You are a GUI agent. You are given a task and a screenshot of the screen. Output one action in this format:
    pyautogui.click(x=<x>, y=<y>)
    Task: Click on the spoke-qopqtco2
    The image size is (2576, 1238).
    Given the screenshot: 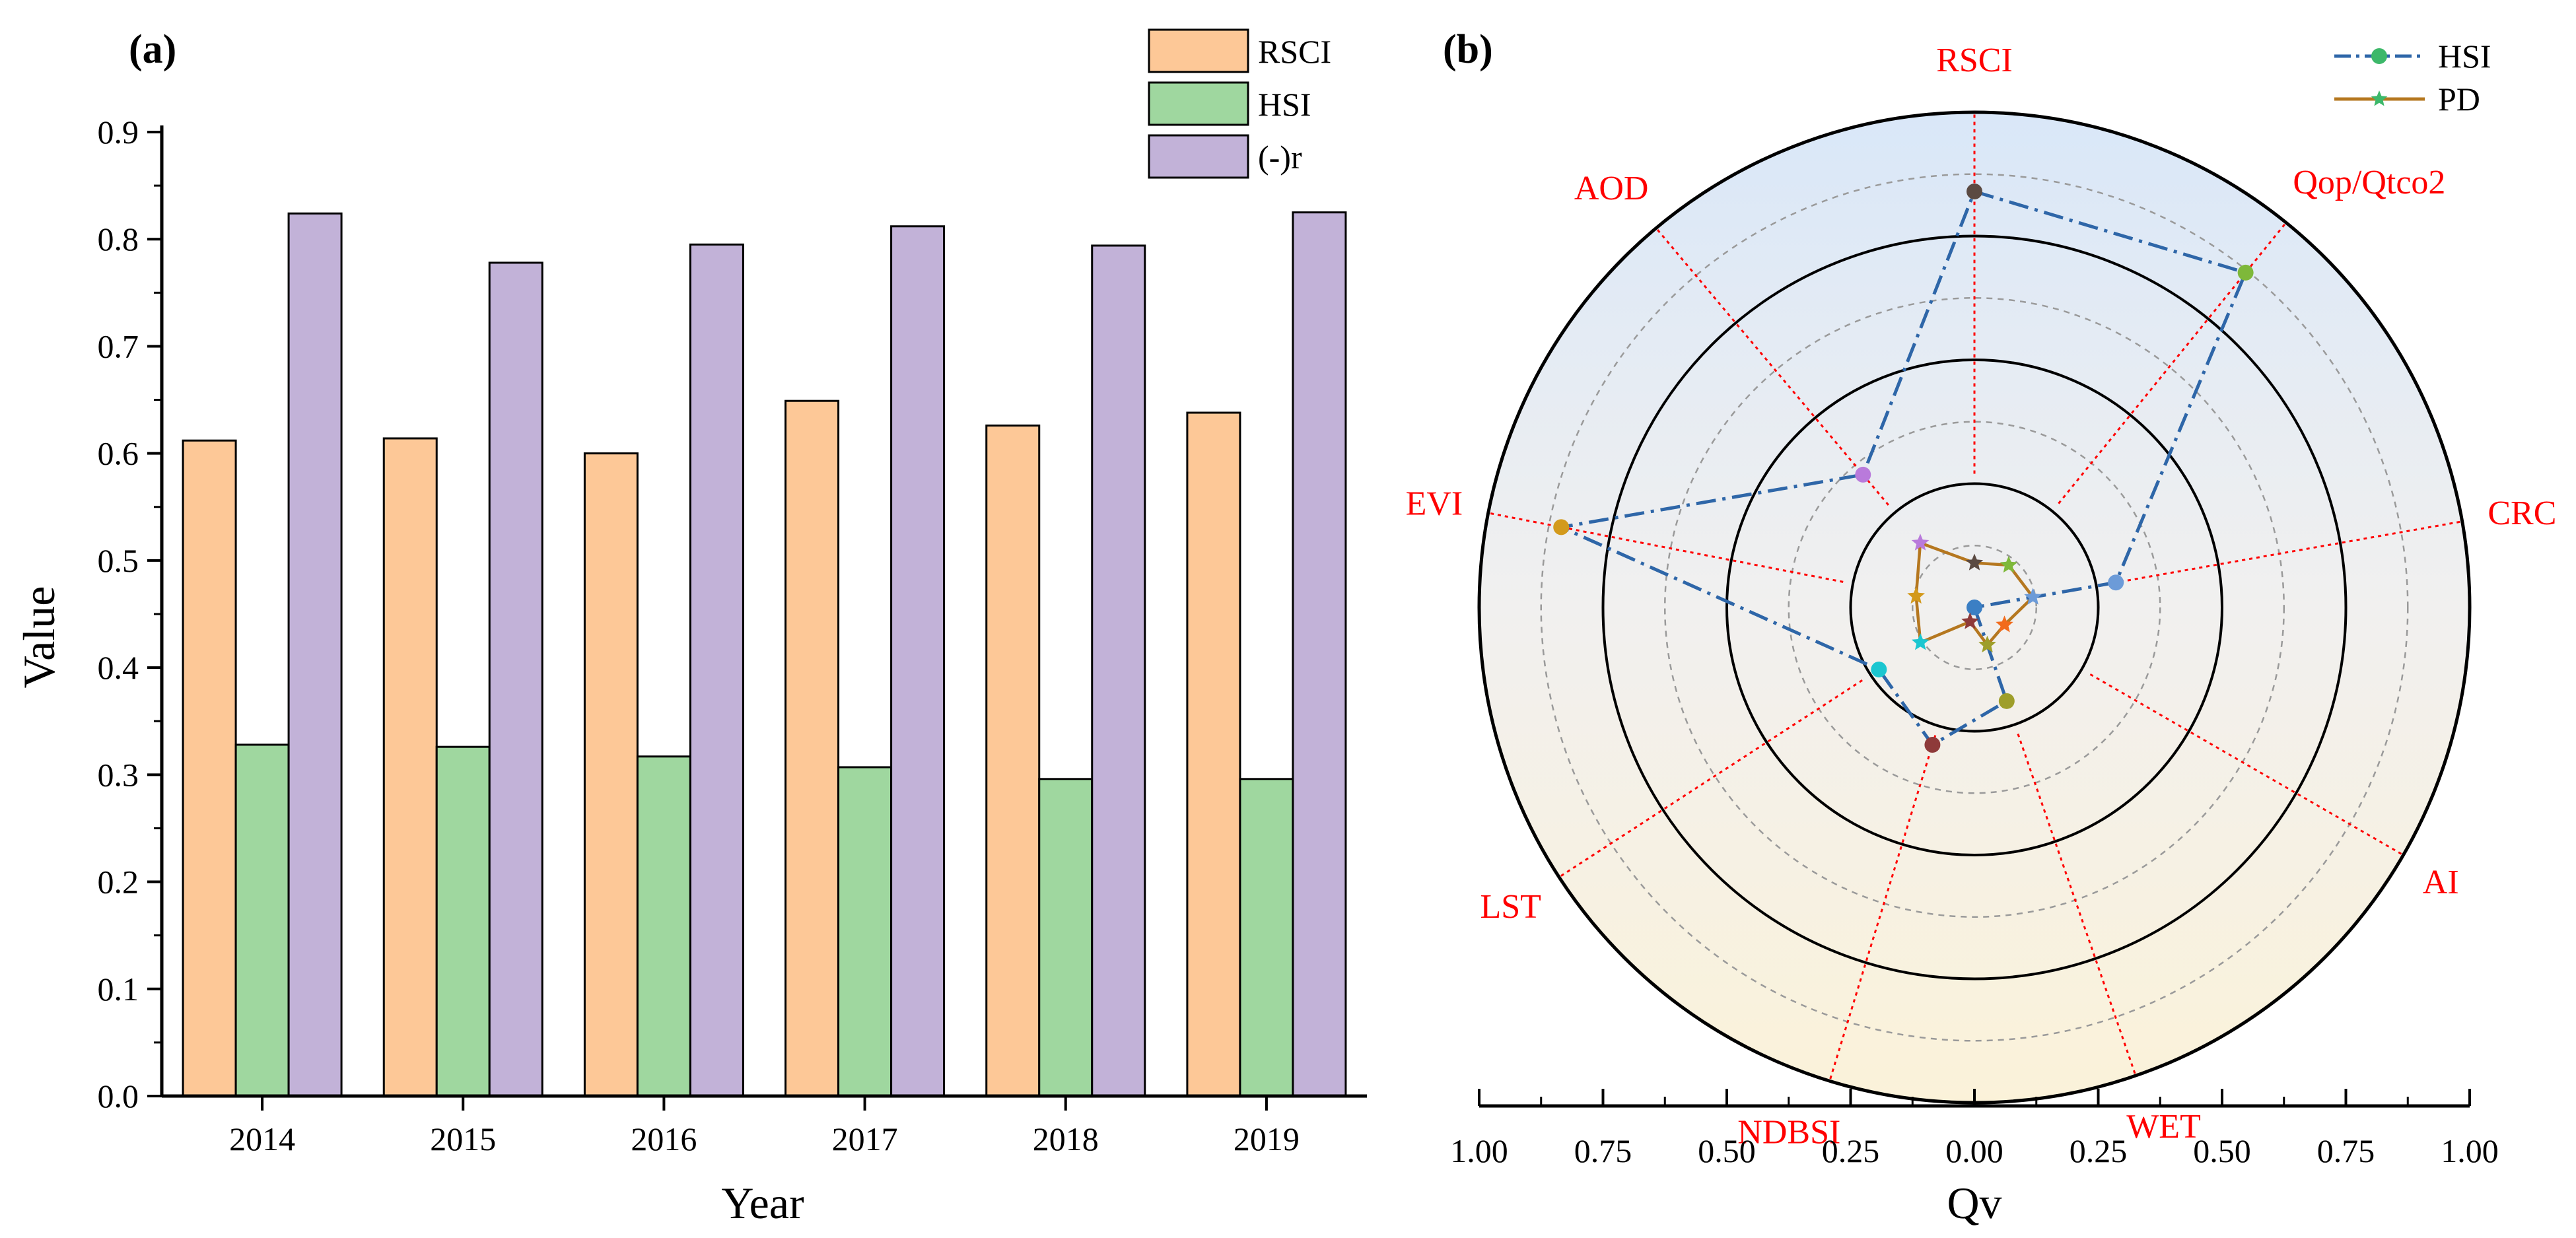 What is the action you would take?
    pyautogui.click(x=2173, y=363)
    